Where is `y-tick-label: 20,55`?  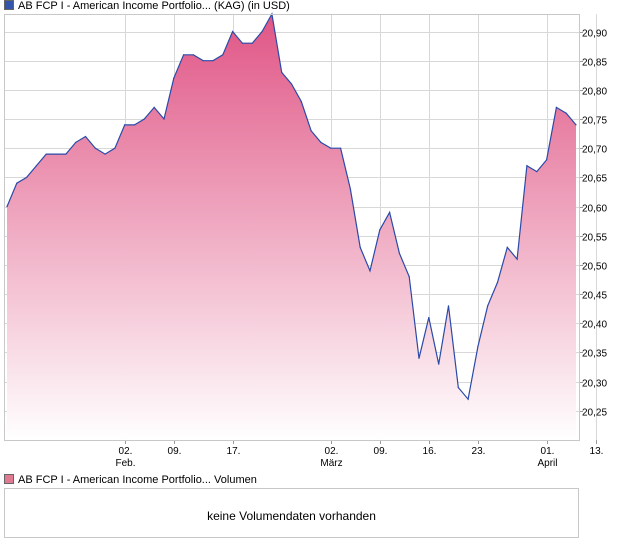 y-tick-label: 20,55 is located at coordinates (594, 238).